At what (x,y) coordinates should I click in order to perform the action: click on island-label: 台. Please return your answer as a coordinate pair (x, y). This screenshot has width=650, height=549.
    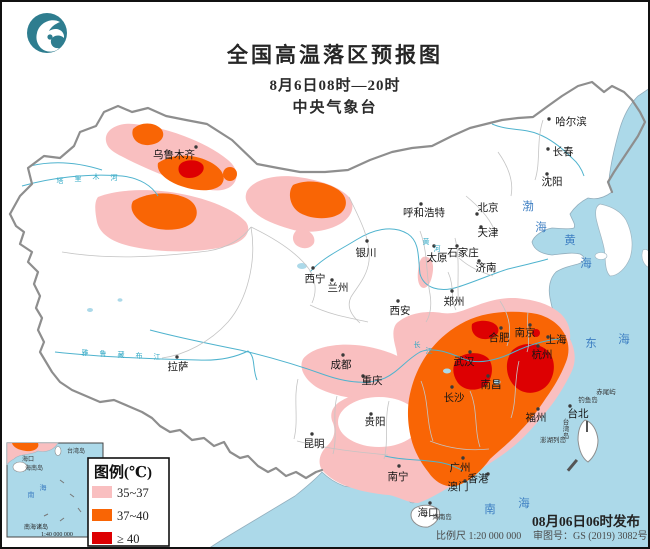
    Looking at the image, I should click on (566, 421).